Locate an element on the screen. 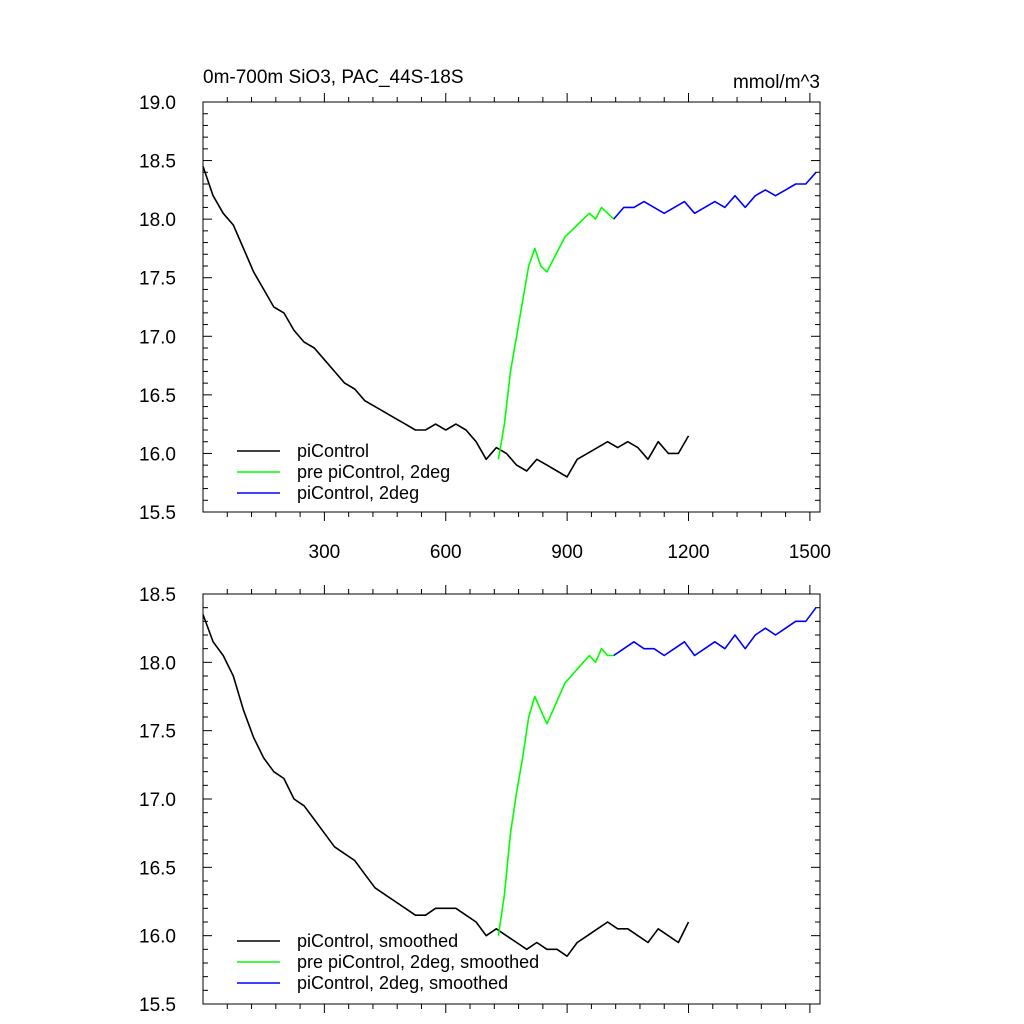  legend-label: pre piControl, 2deg is located at coordinates (373, 472).